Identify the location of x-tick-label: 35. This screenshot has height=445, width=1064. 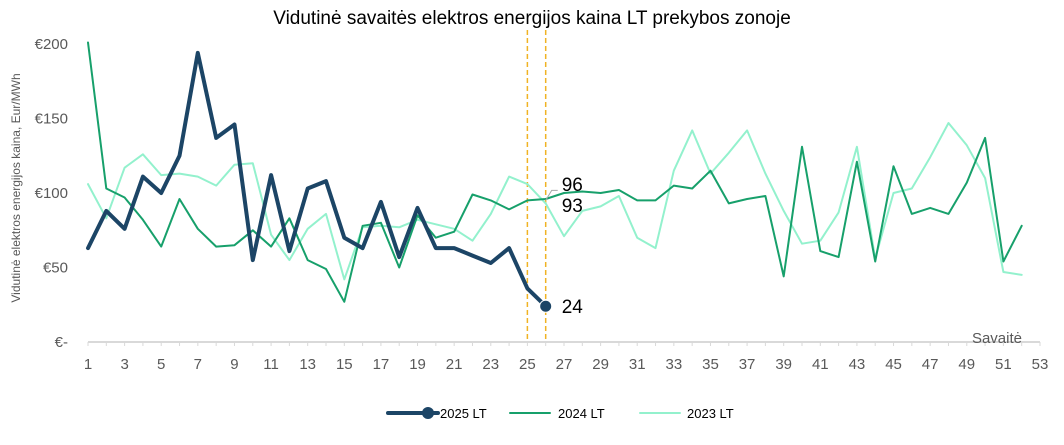
(710, 364).